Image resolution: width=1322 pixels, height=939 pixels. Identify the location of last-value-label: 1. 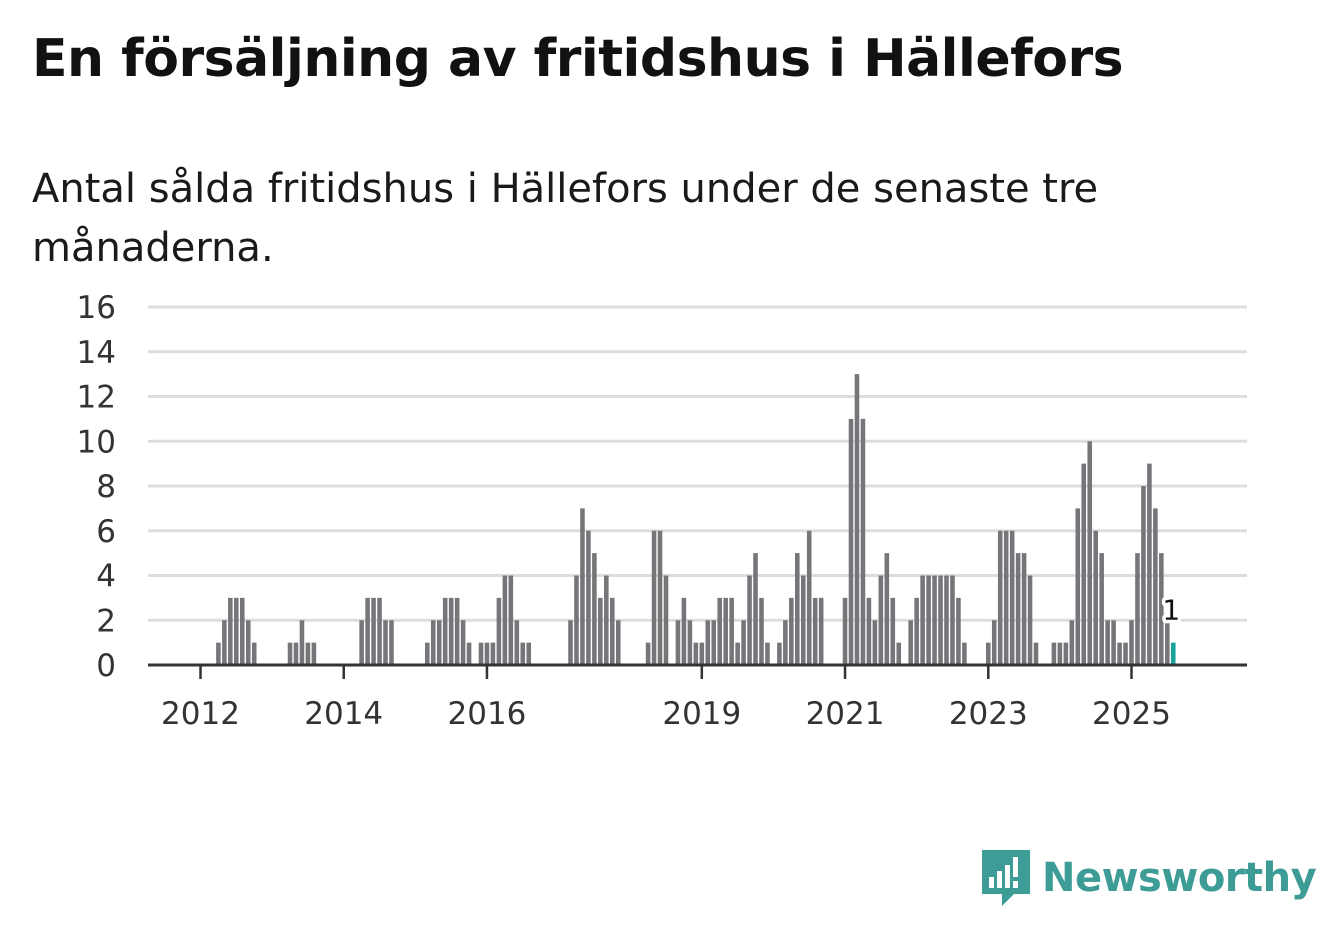
(1171, 610).